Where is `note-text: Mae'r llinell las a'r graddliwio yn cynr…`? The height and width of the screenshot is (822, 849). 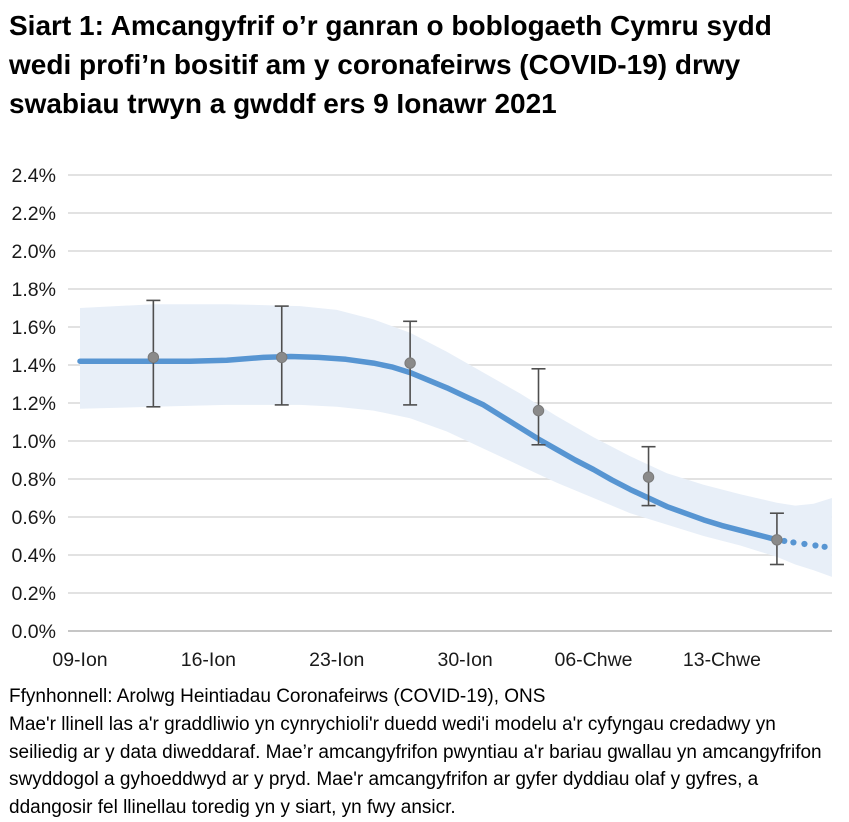 note-text: Mae'r llinell las a'r graddliwio yn cynr… is located at coordinates (415, 766).